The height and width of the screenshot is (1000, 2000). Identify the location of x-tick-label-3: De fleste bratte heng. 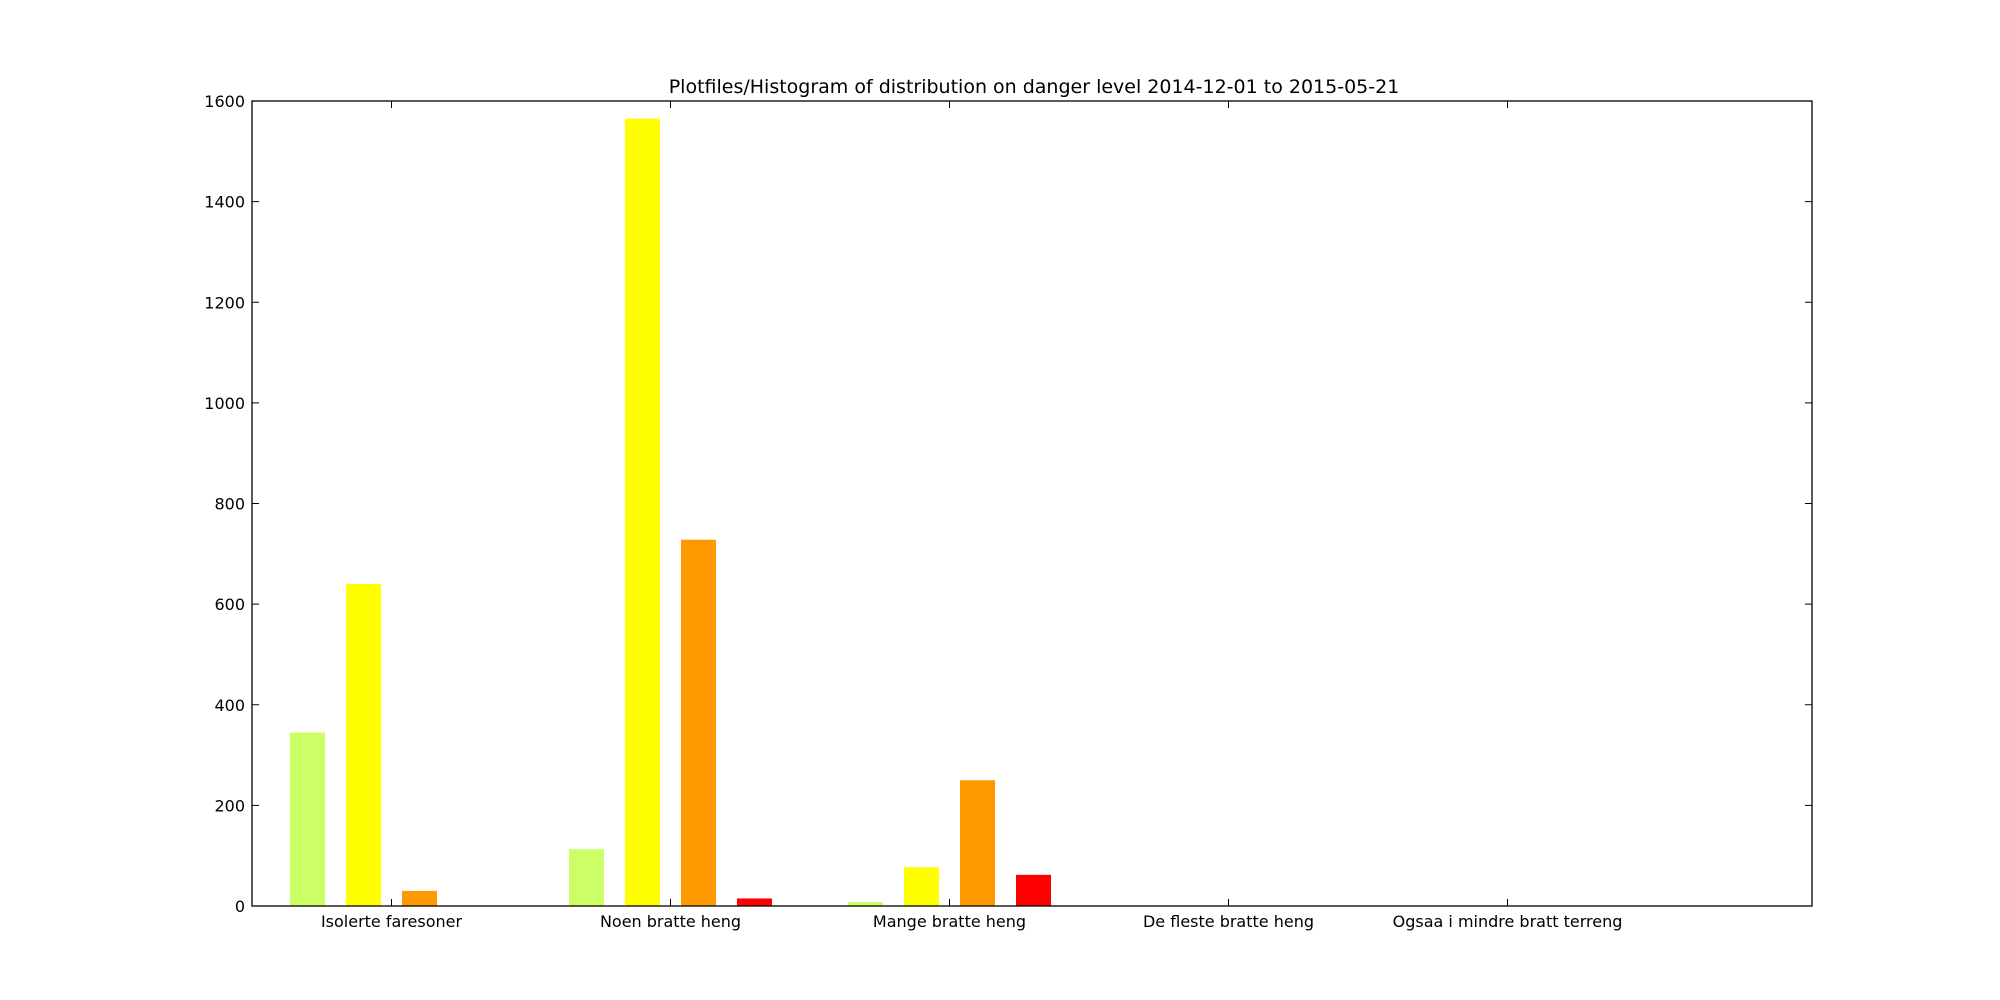
(1228, 921).